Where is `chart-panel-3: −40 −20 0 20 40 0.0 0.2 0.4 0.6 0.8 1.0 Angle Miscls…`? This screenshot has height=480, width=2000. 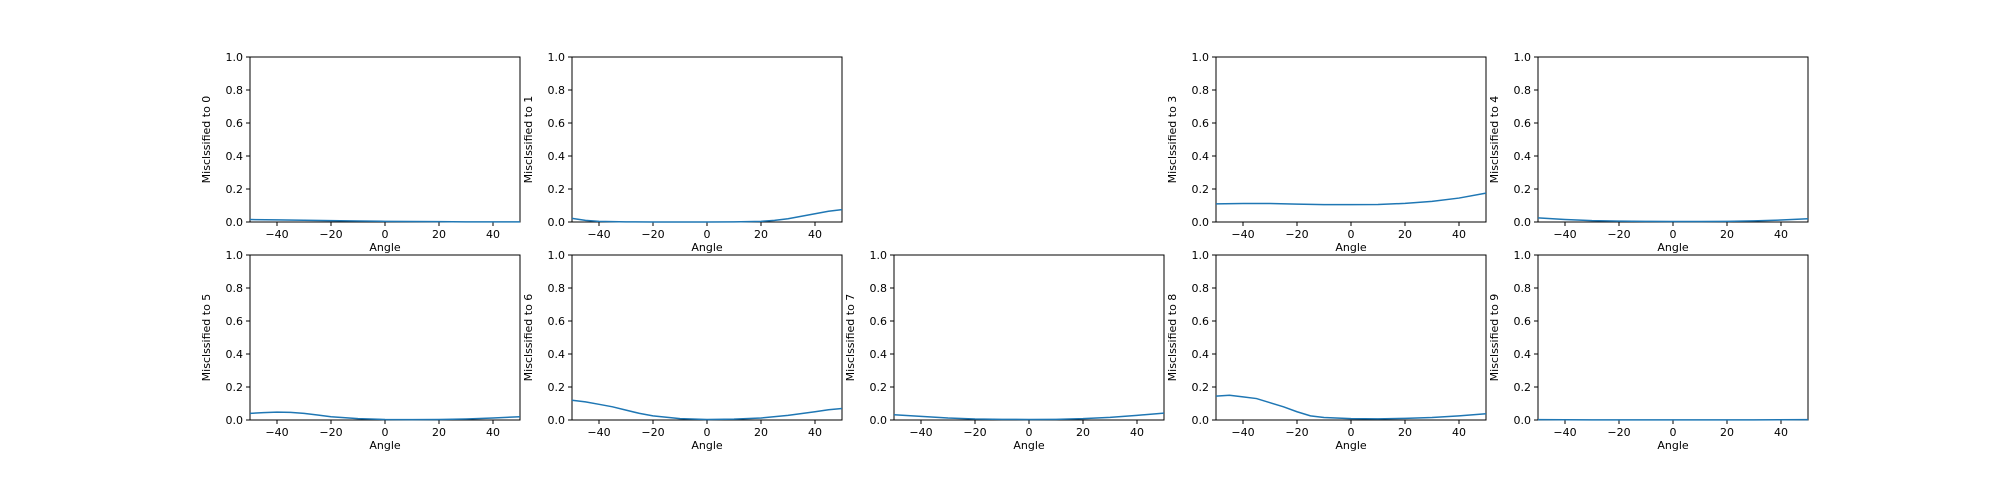
chart-panel-3: −40 −20 0 20 40 0.0 0.2 0.4 0.6 0.8 1.0 Angle Miscls… is located at coordinates (1326, 152).